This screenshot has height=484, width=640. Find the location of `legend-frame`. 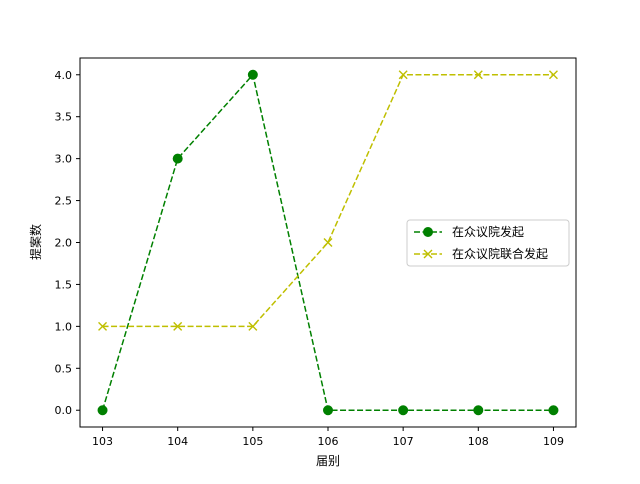

legend-frame is located at coordinates (488, 243).